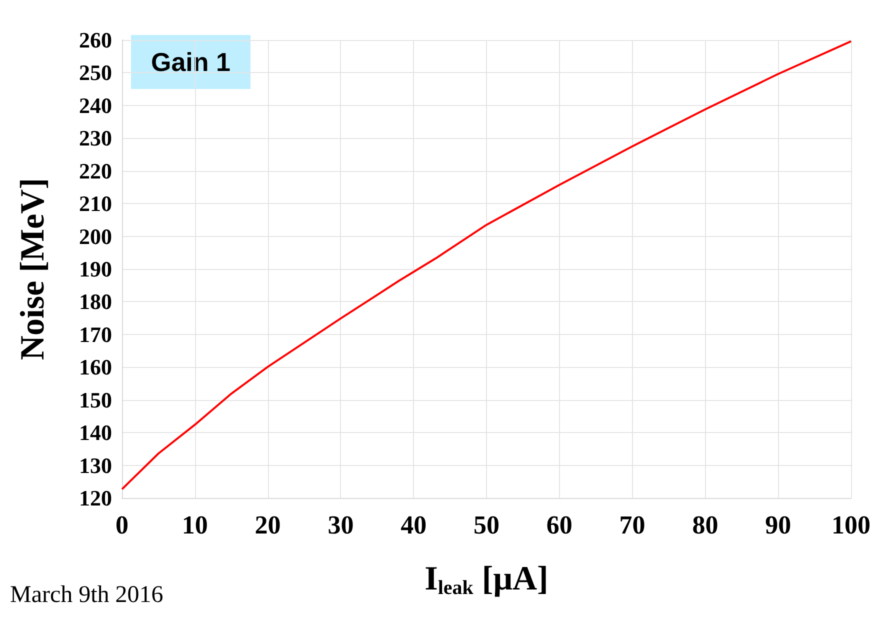 The height and width of the screenshot is (617, 884). I want to click on y-tick-label: 150, so click(95, 399).